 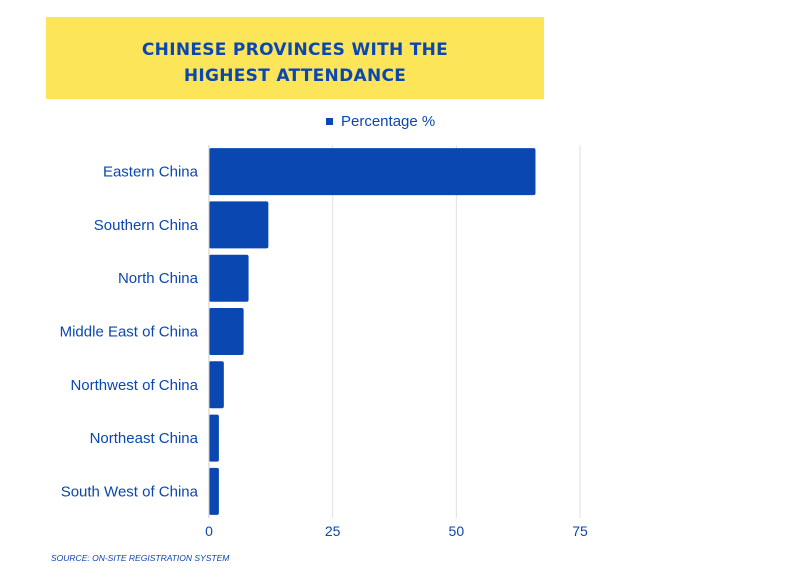 I want to click on category-label: Middle East of China, so click(x=129, y=332).